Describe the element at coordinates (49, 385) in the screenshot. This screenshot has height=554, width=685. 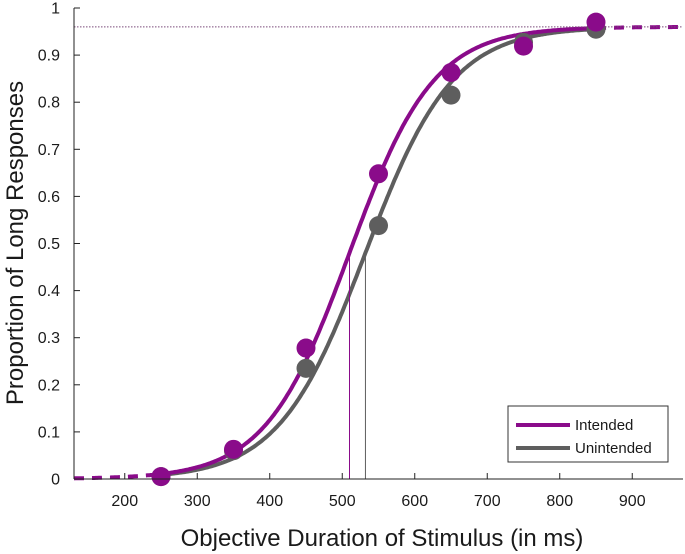
I see `y-tick-label: 0.2` at that location.